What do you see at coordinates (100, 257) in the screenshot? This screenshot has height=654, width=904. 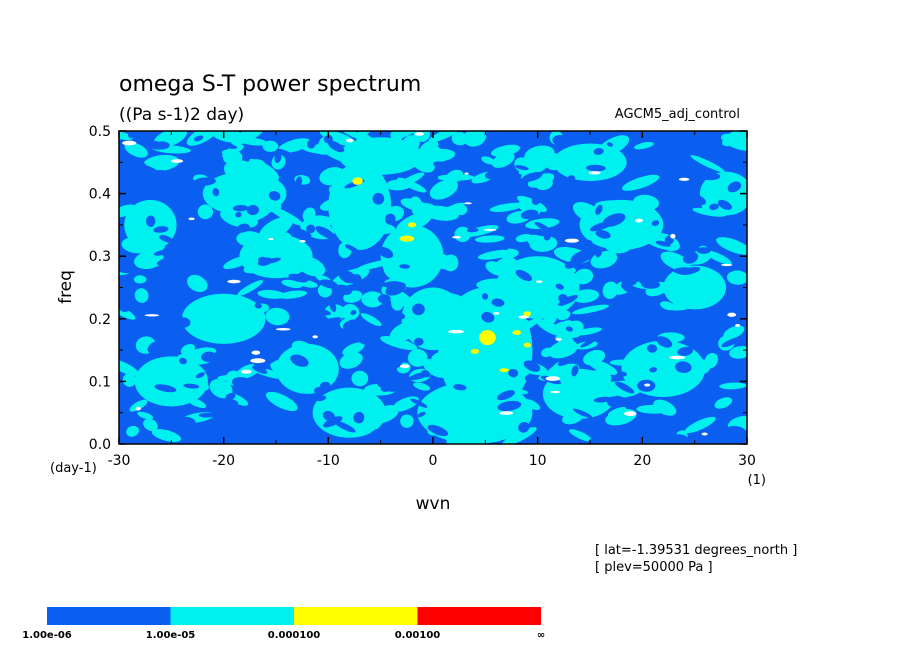 I see `y-tick-label: 0.3` at bounding box center [100, 257].